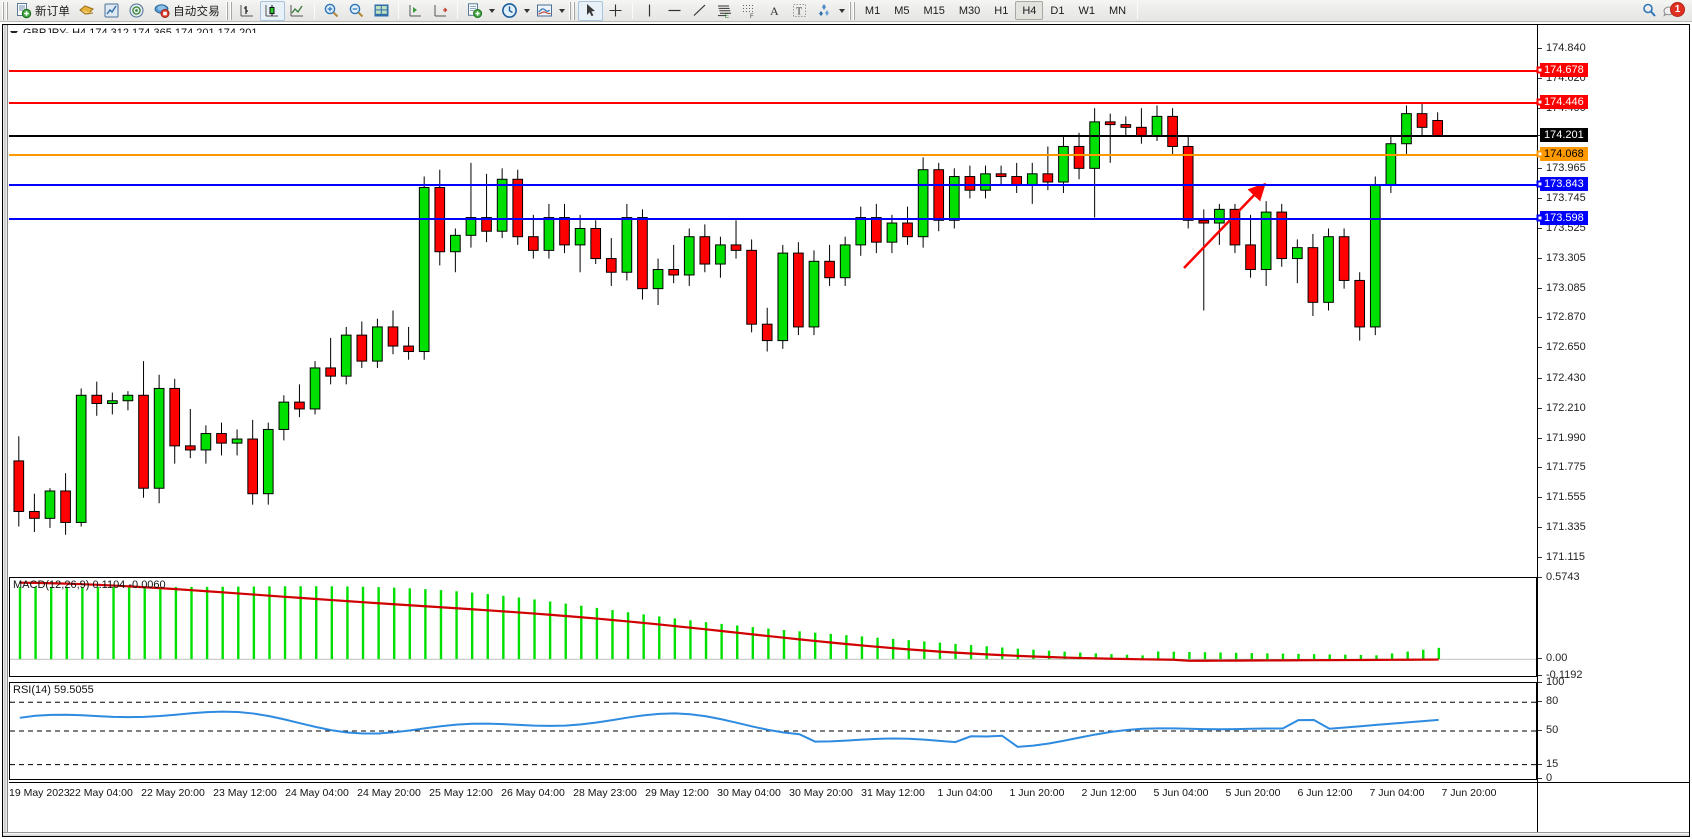  What do you see at coordinates (851, 10) in the screenshot?
I see `timeframe-group-grip` at bounding box center [851, 10].